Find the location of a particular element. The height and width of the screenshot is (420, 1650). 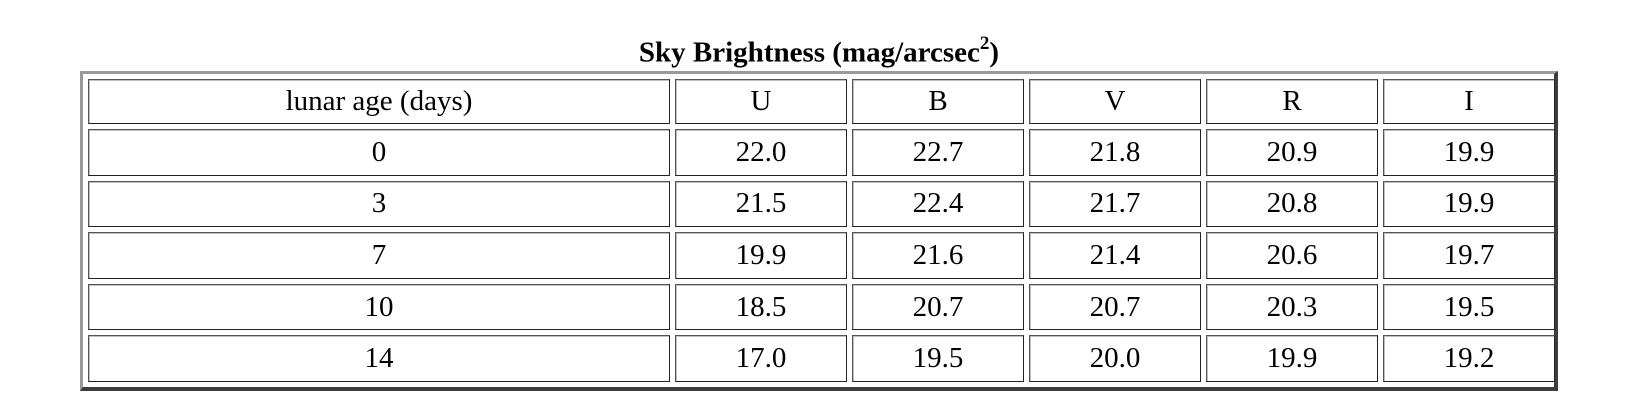

cell-r: 20.3 is located at coordinates (1292, 307).